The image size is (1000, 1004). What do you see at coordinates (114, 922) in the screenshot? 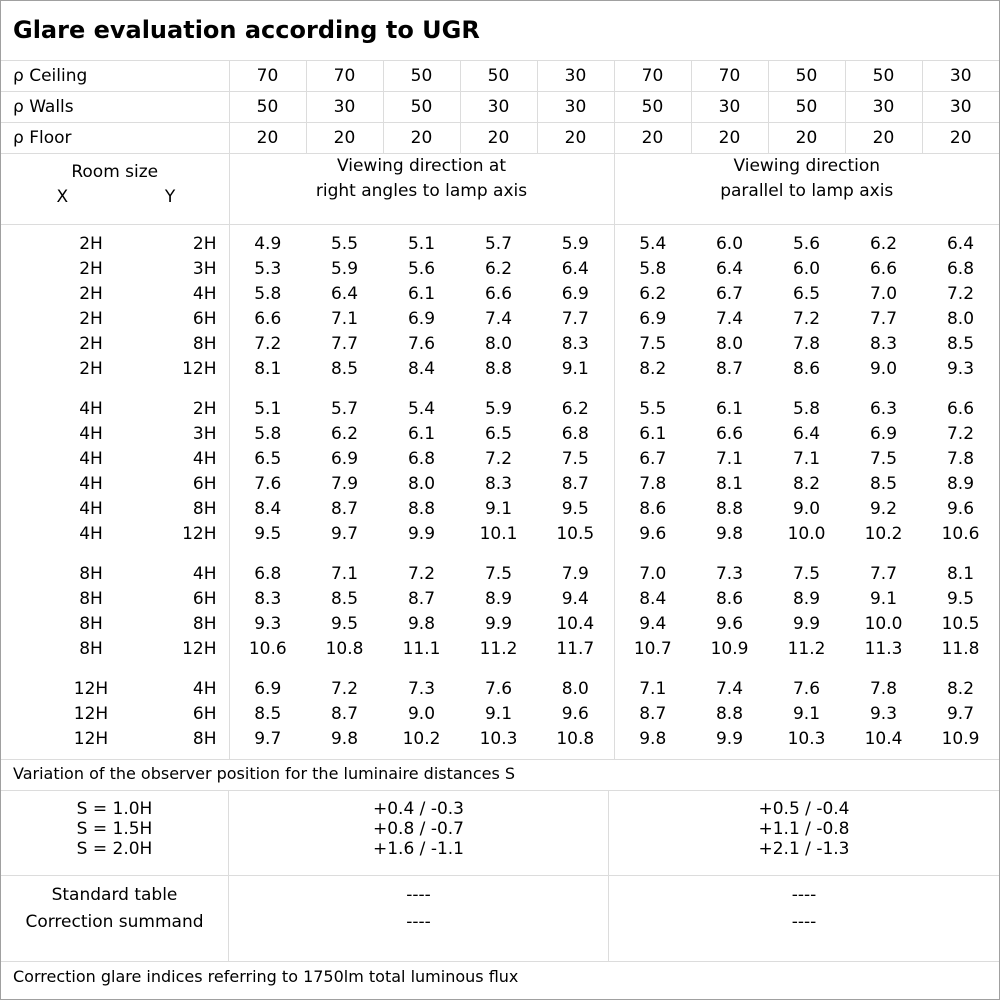
I see `standard-label: Correction summand` at bounding box center [114, 922].